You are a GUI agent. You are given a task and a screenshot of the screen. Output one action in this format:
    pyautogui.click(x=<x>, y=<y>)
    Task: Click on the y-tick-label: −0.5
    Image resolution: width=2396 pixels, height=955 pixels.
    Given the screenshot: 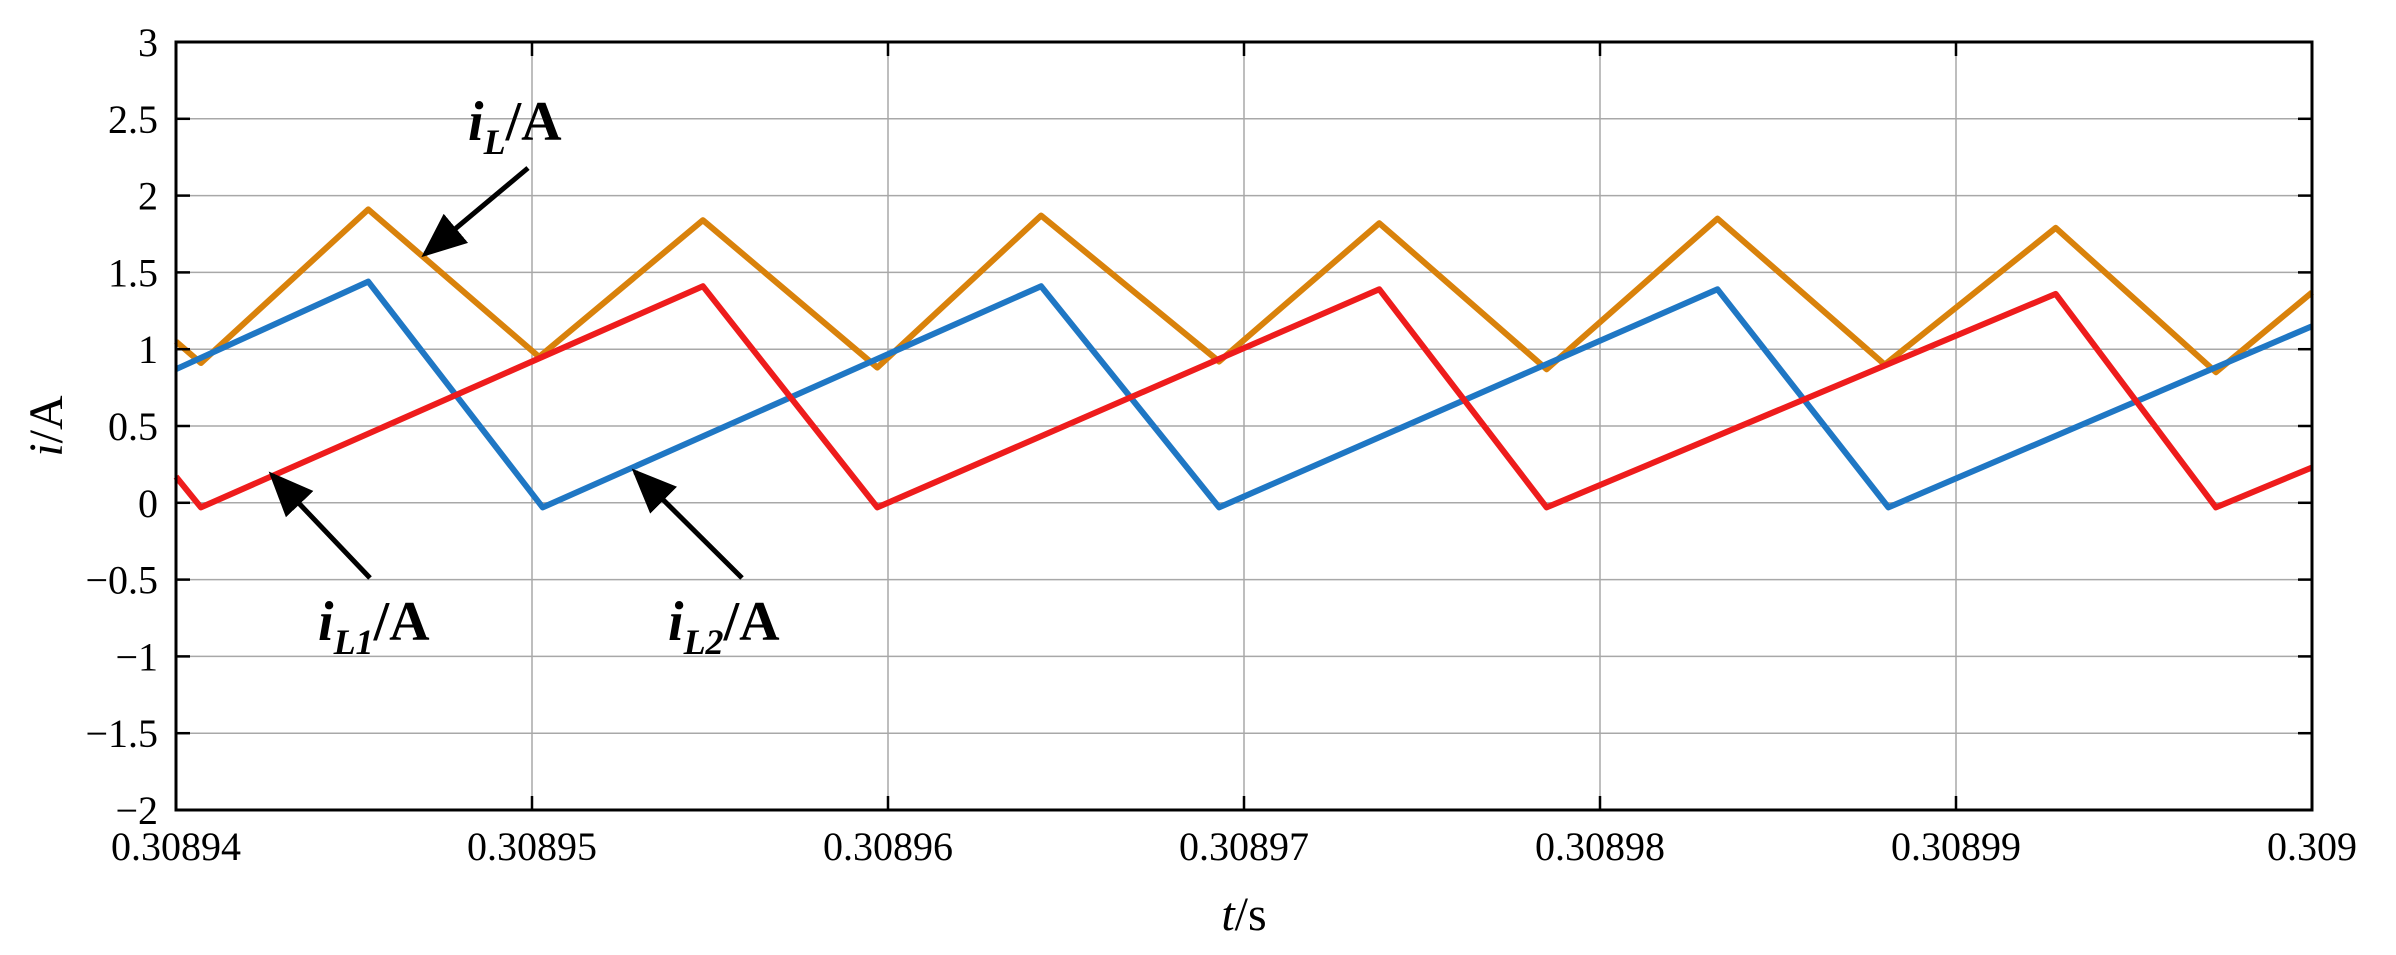 What is the action you would take?
    pyautogui.click(x=121, y=580)
    